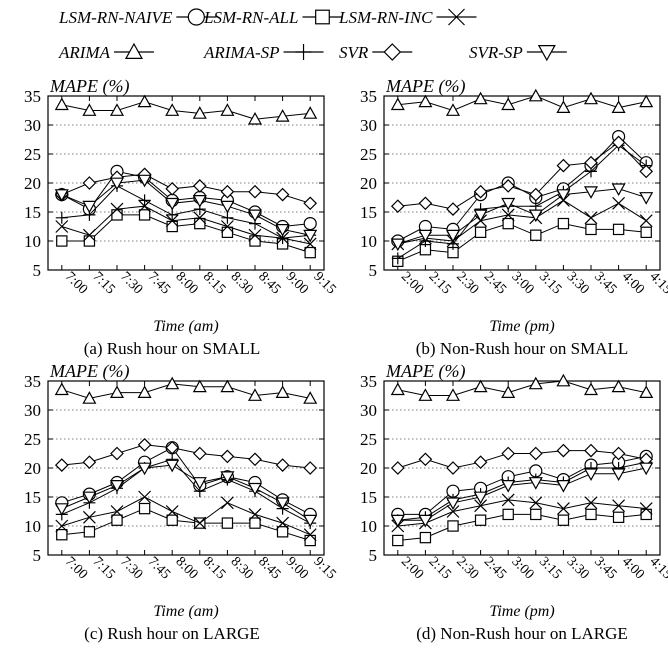 The height and width of the screenshot is (652, 668). What do you see at coordinates (605, 283) in the screenshot?
I see `x-tick-label: 3:45` at bounding box center [605, 283].